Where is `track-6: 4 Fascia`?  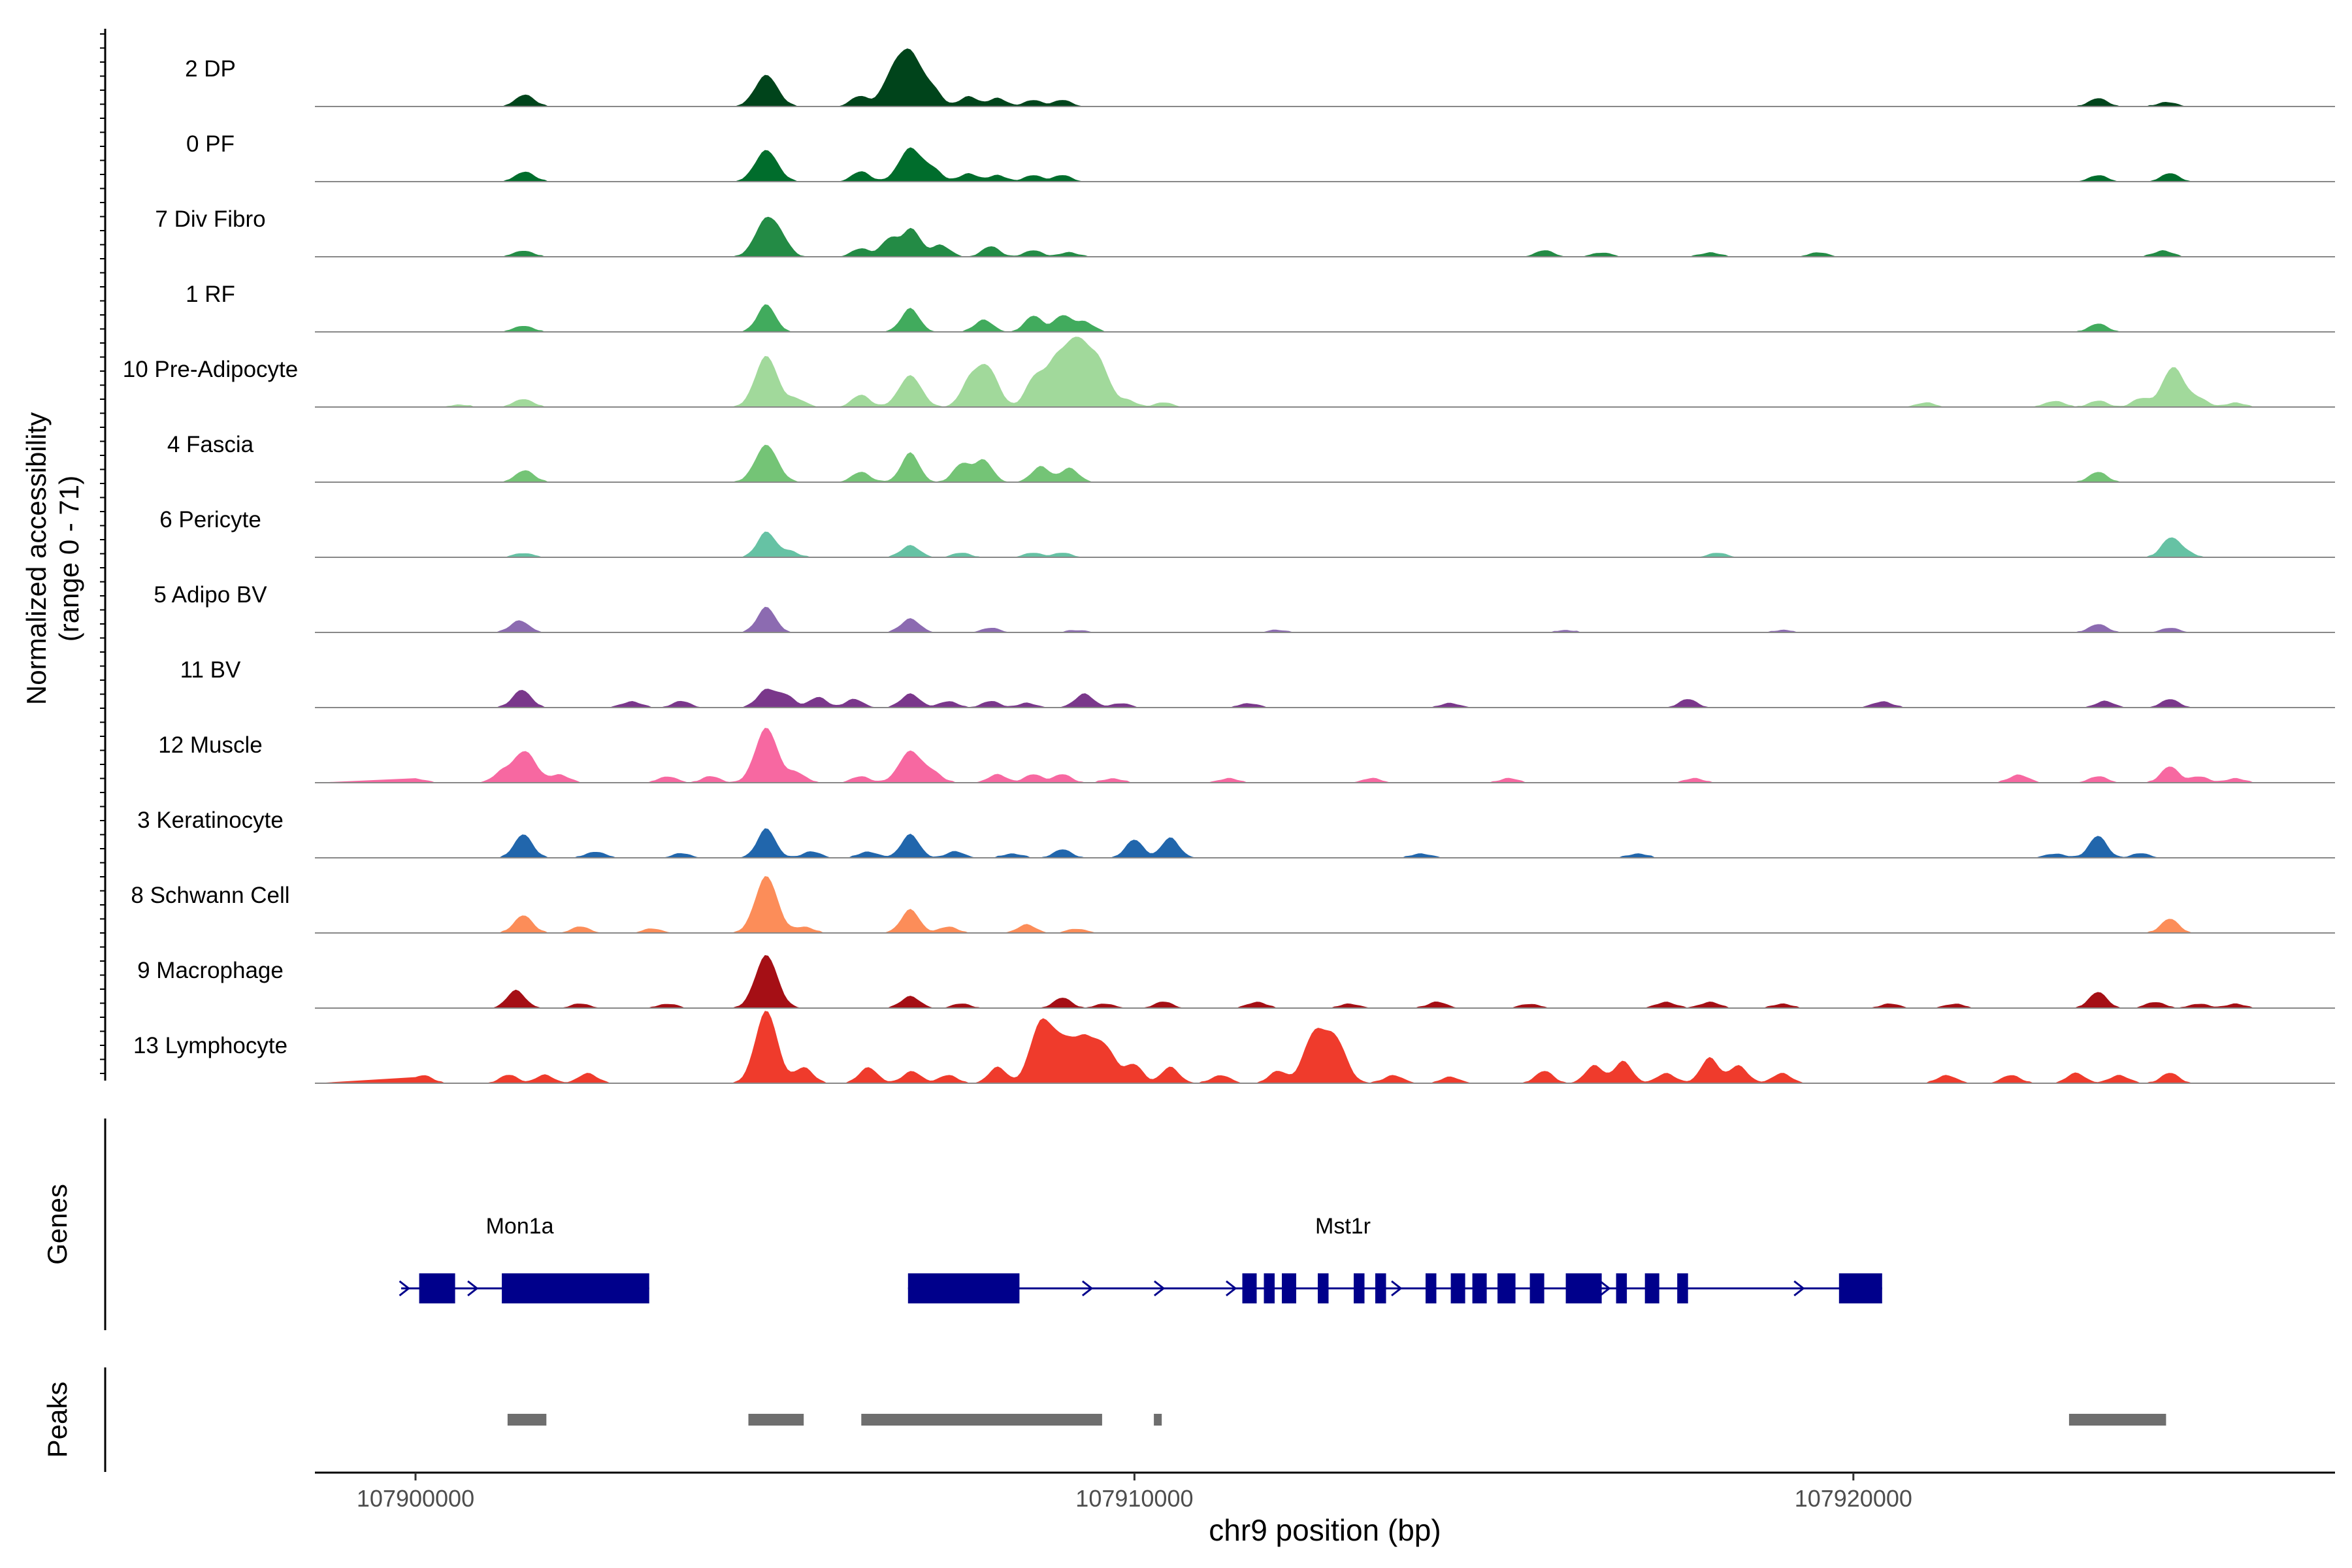
track-6: 4 Fascia is located at coordinates (1251, 457).